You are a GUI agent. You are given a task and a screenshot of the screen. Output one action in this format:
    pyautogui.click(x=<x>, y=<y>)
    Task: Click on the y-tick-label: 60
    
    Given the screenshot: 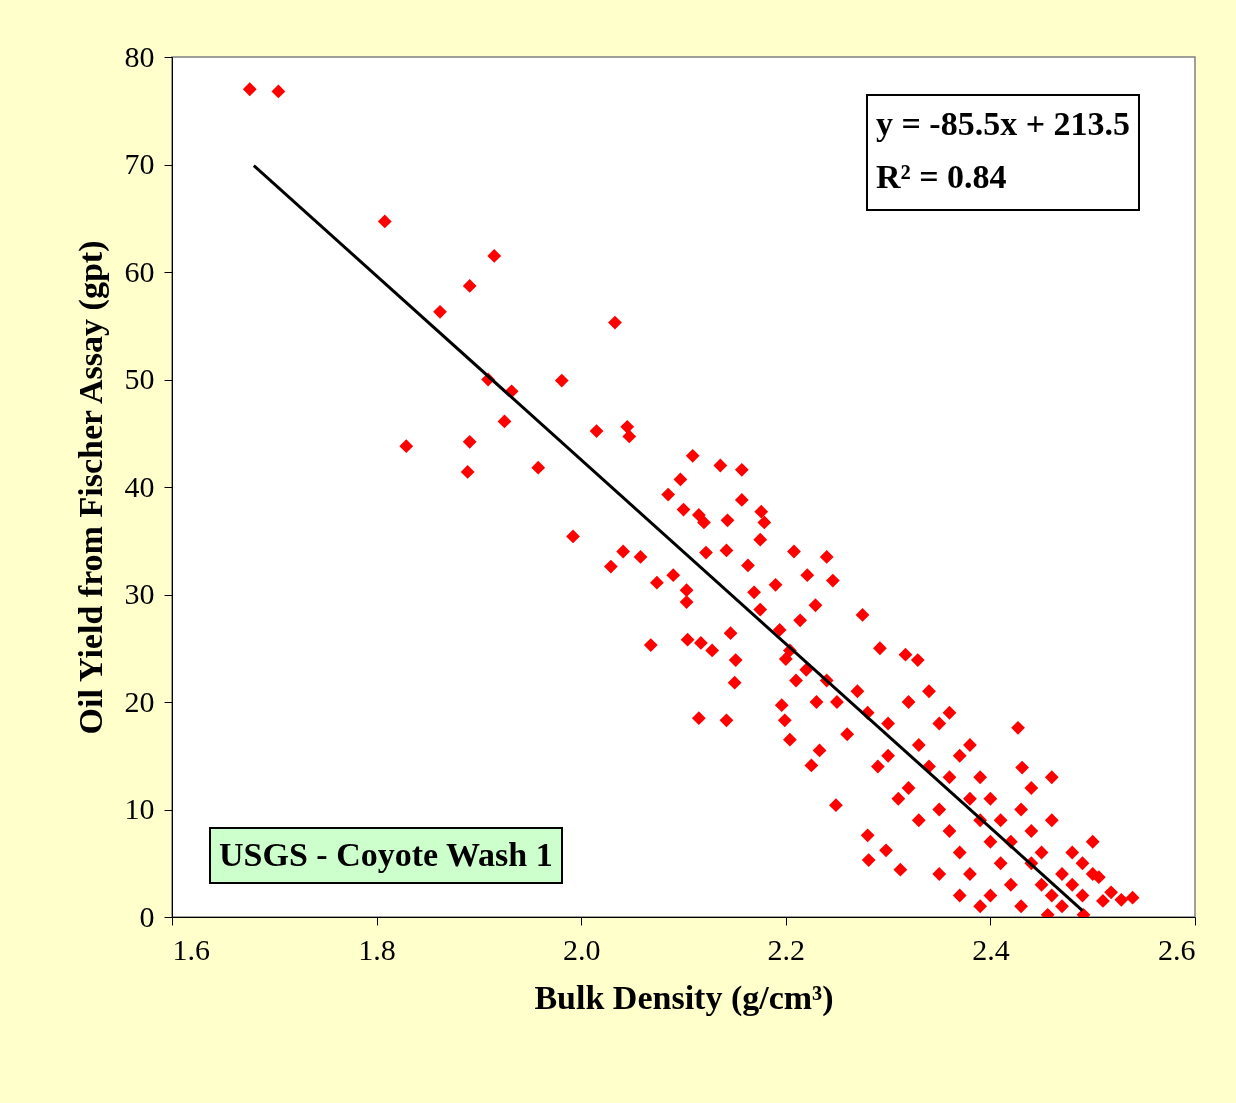 What is the action you would take?
    pyautogui.click(x=139, y=271)
    